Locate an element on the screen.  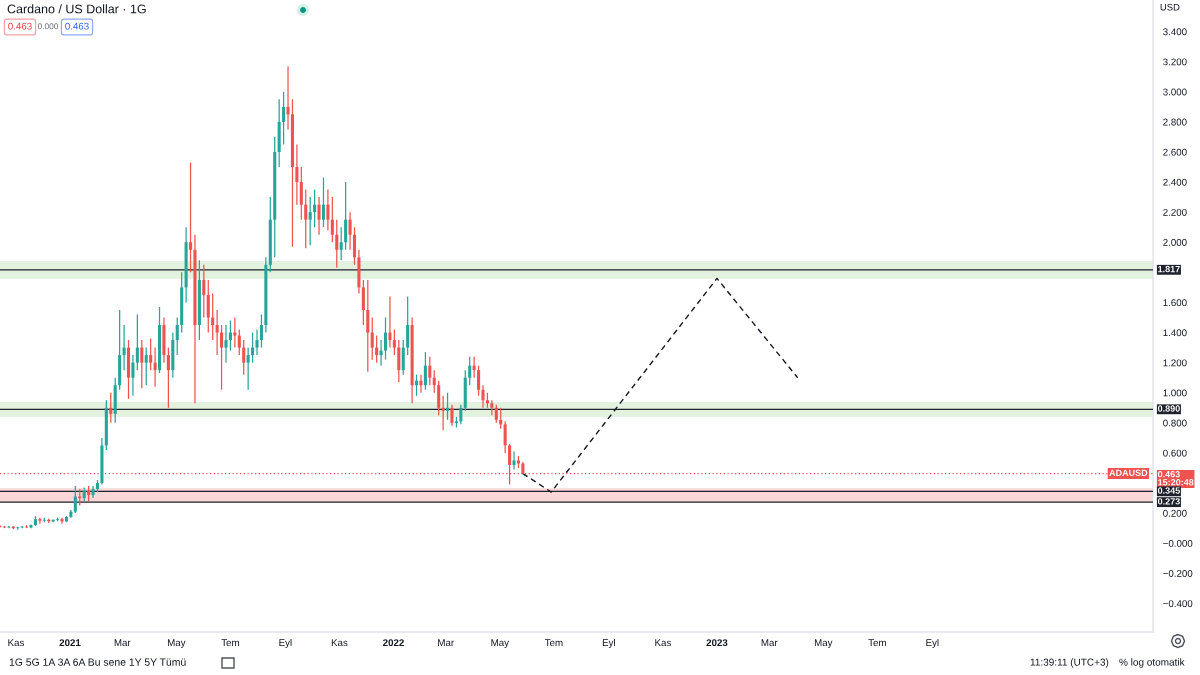
y-tick-label: −0.400 is located at coordinates (1178, 604).